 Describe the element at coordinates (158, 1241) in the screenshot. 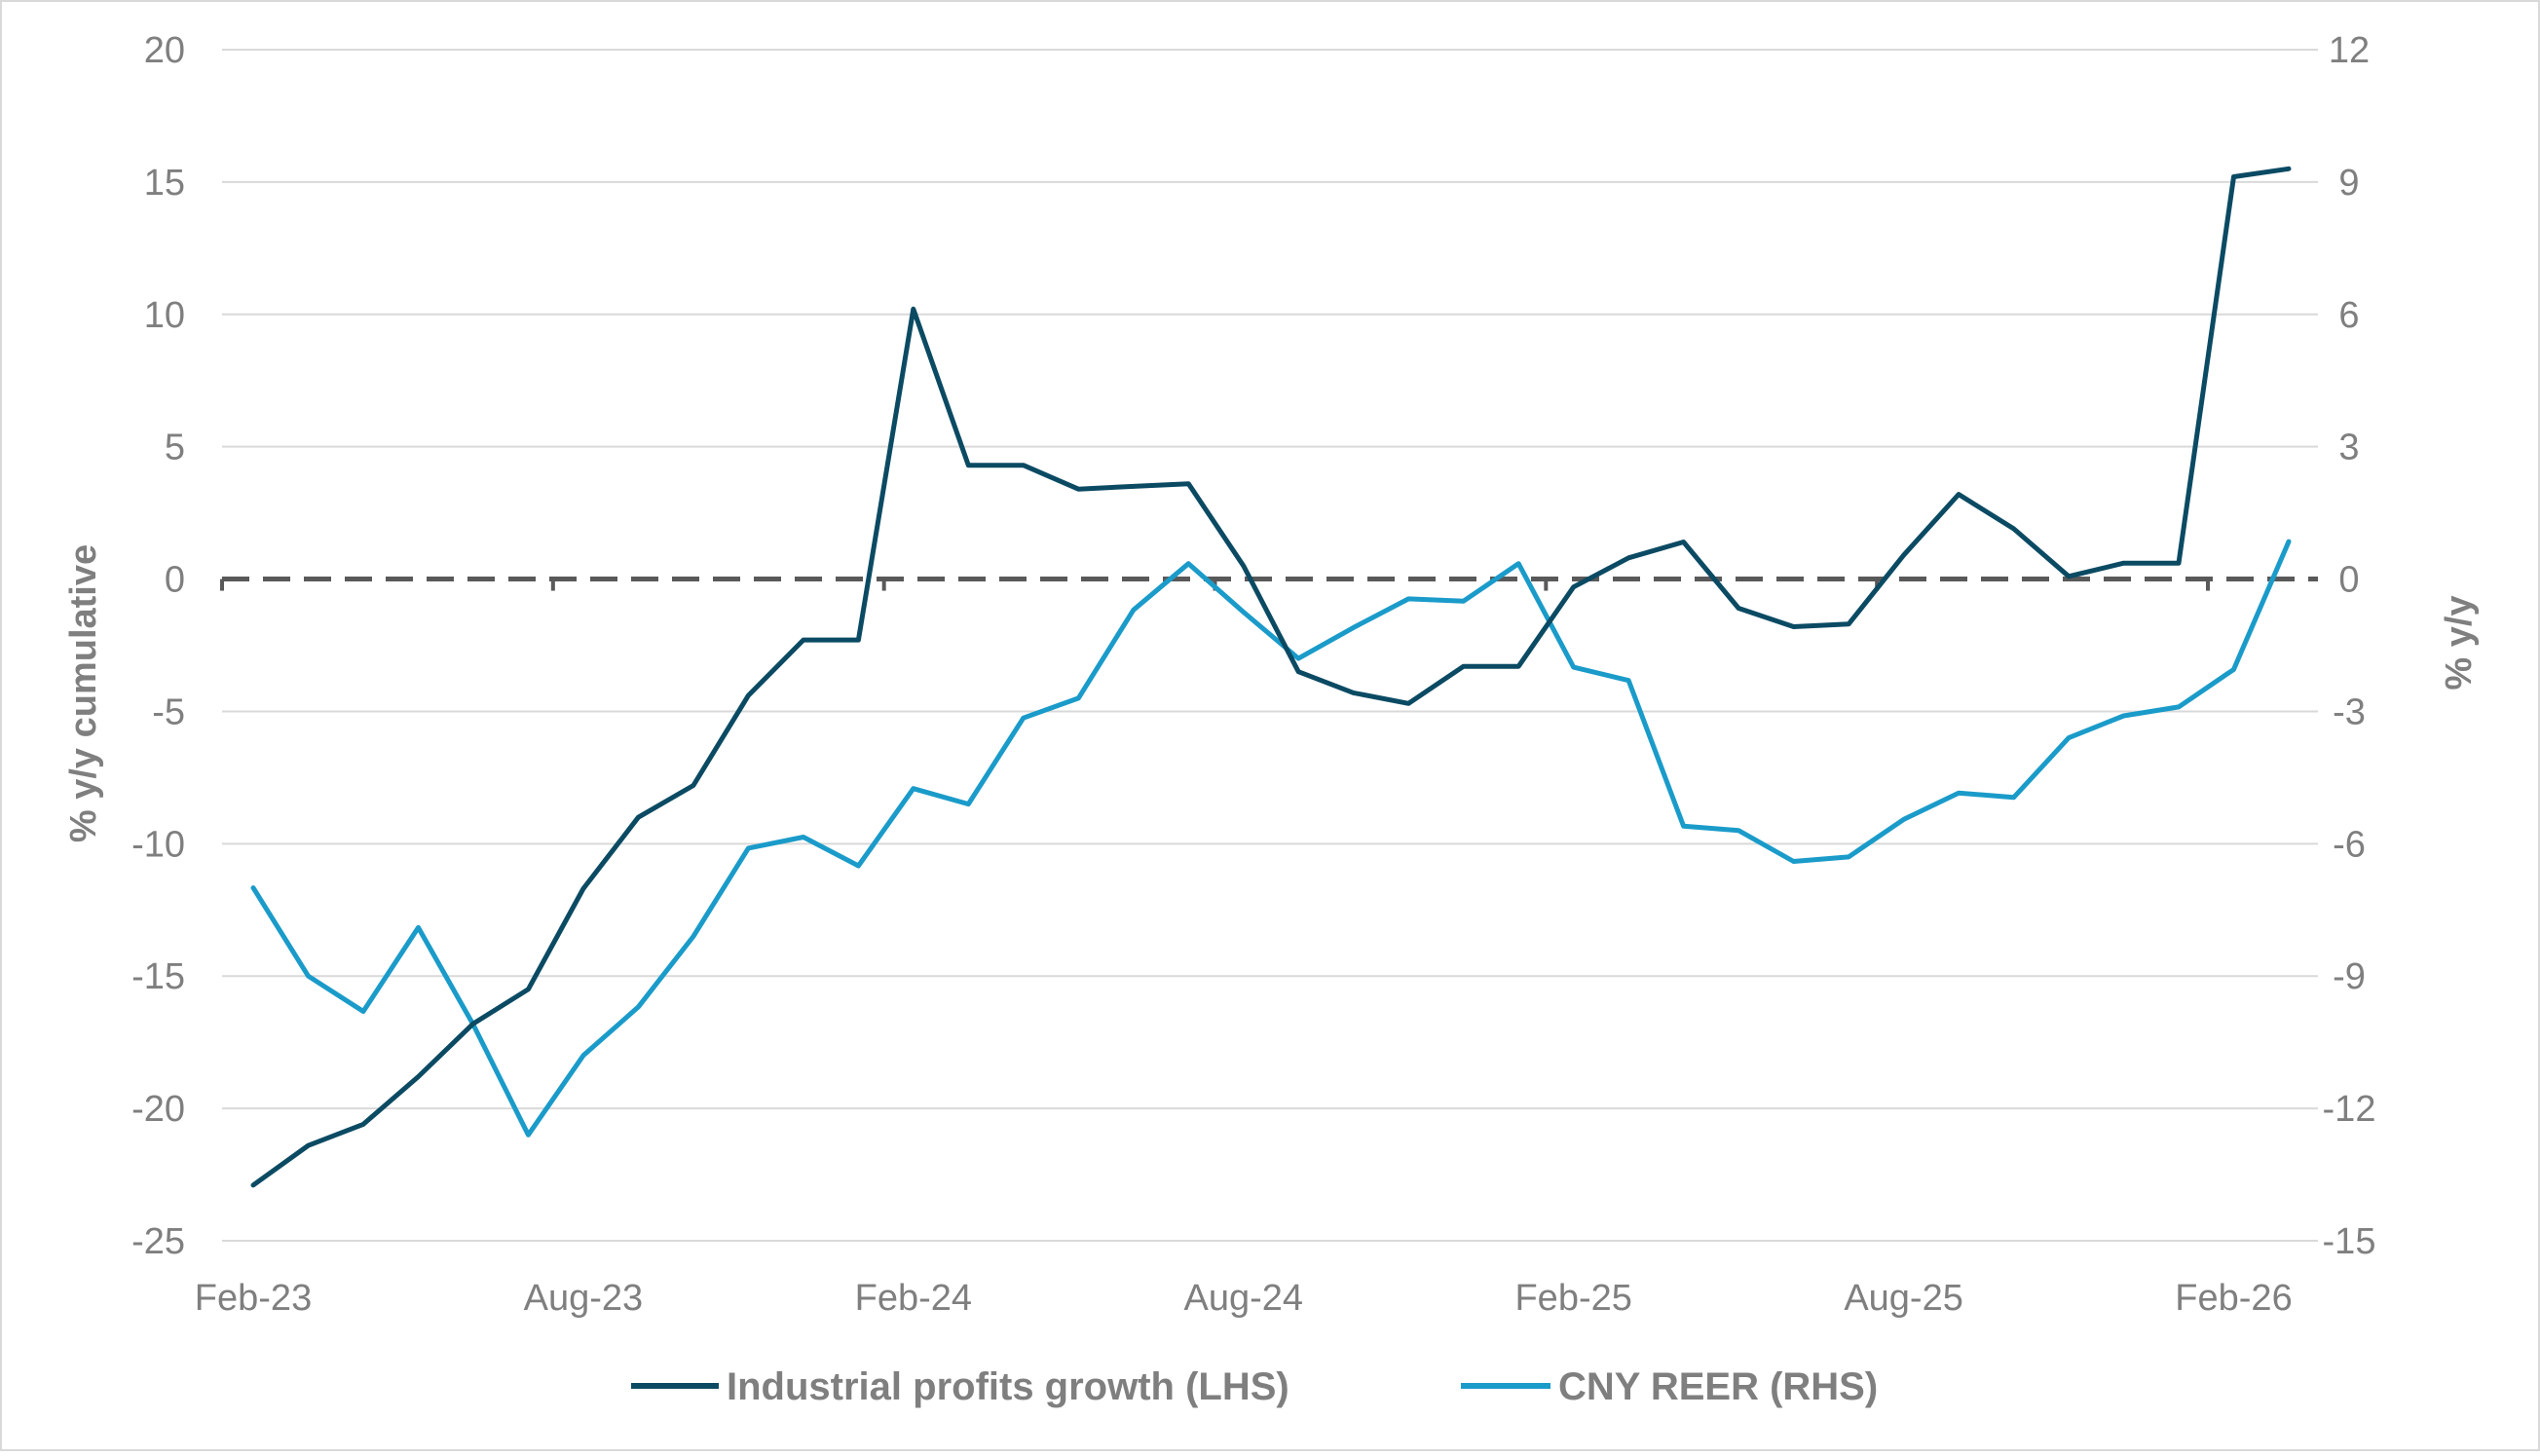

I see `y-left-tick-label: -25` at that location.